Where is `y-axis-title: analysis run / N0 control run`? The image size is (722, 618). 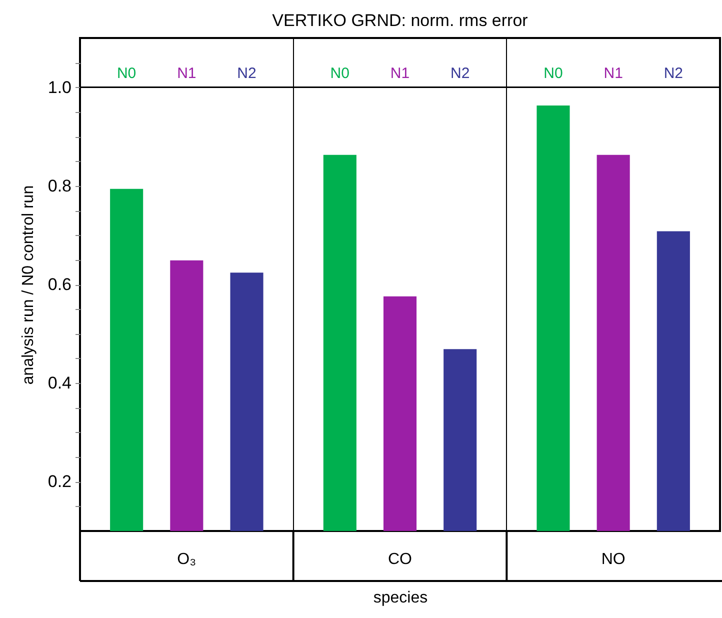
y-axis-title: analysis run / N0 control run is located at coordinates (28, 285).